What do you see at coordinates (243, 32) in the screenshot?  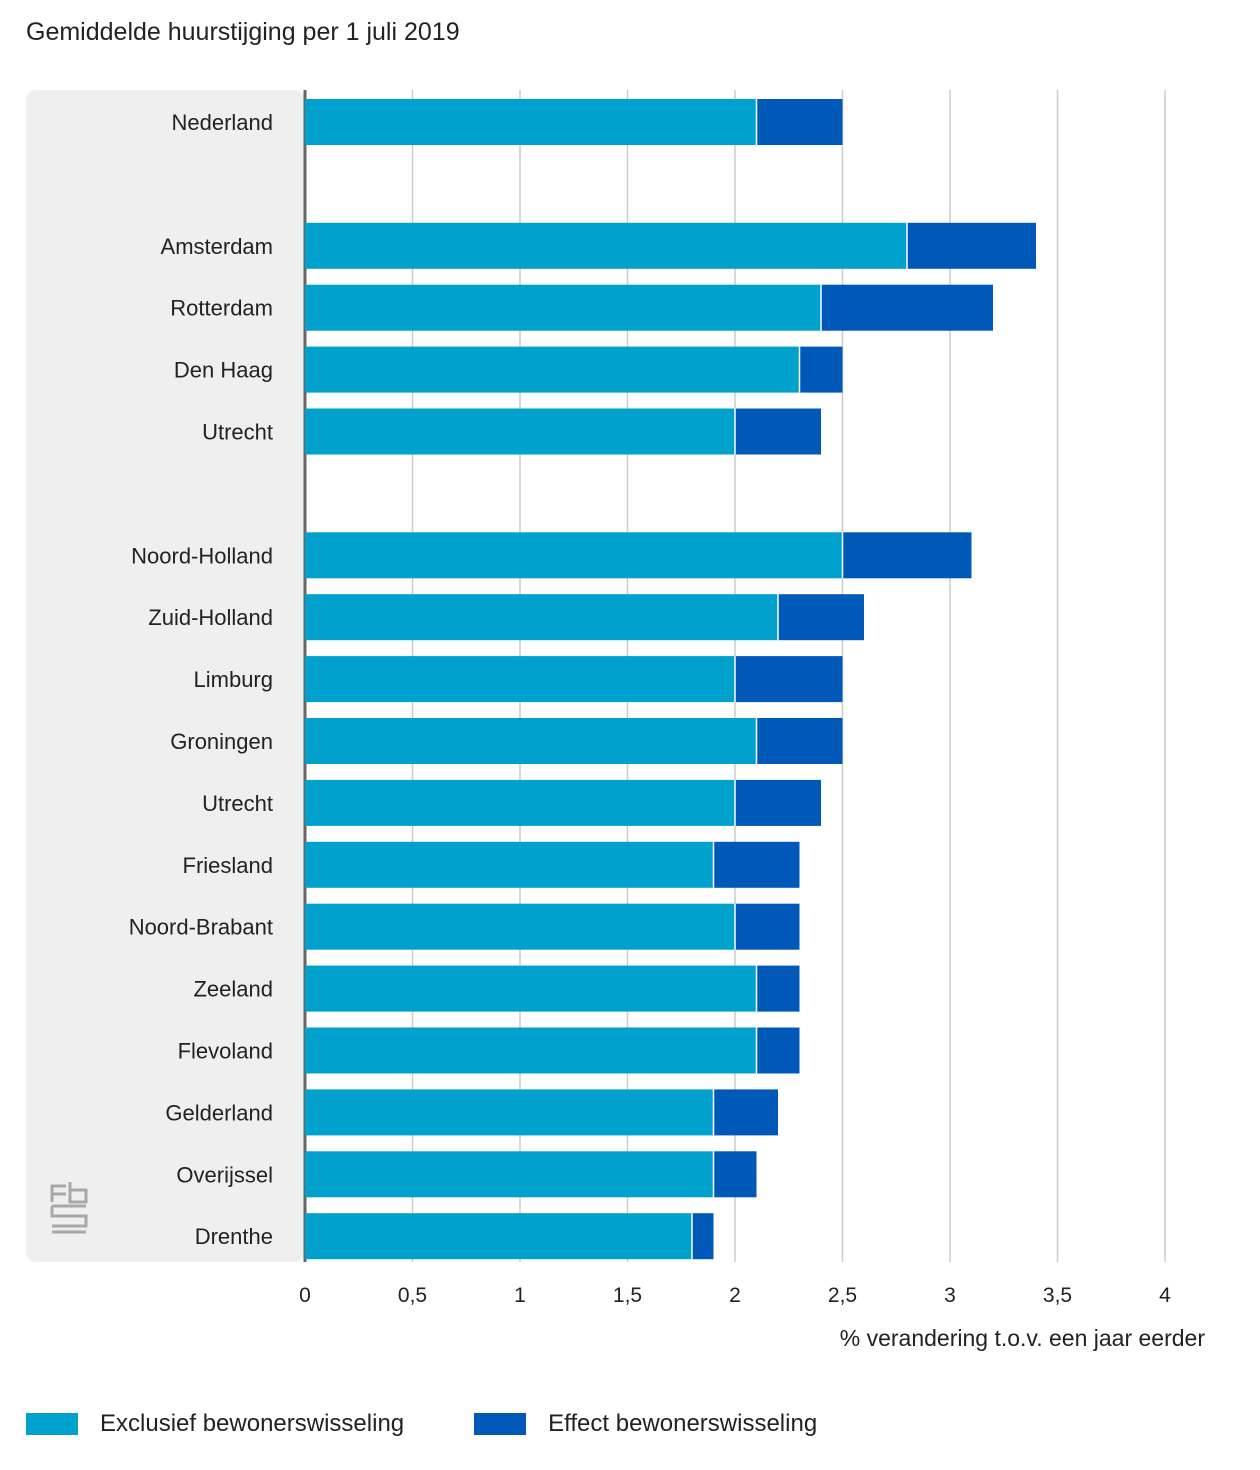 I see `chart-title: Gemiddelde huurstijging per 1 juli 2019` at bounding box center [243, 32].